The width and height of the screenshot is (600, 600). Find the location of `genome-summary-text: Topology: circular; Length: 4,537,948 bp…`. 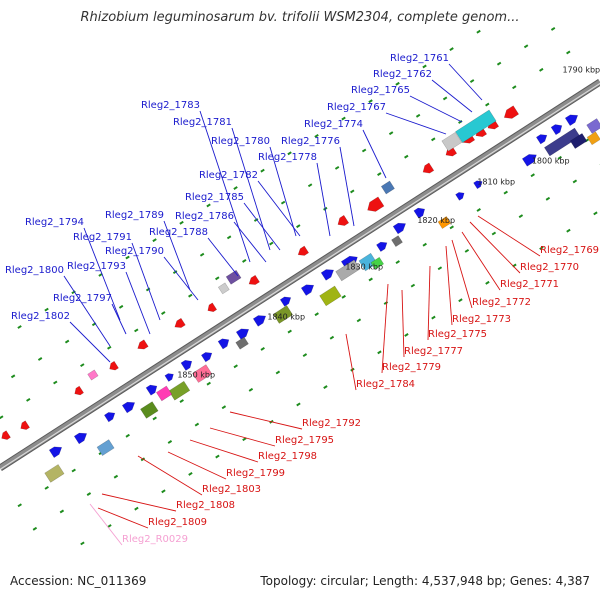

genome-summary-text: Topology: circular; Length: 4,537,948 bp… is located at coordinates (425, 581).